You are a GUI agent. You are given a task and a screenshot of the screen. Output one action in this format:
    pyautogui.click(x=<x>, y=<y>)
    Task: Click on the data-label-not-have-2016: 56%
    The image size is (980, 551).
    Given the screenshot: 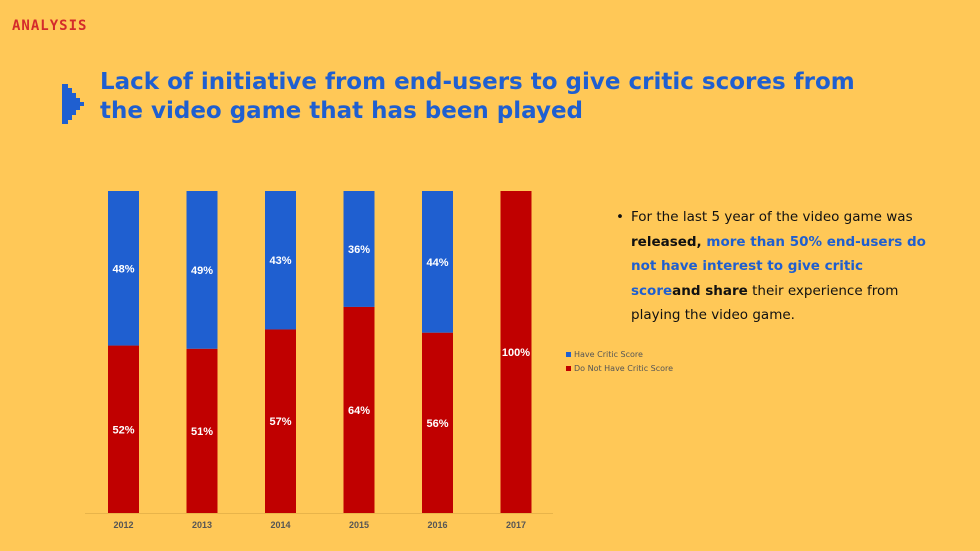 What is the action you would take?
    pyautogui.click(x=437, y=424)
    